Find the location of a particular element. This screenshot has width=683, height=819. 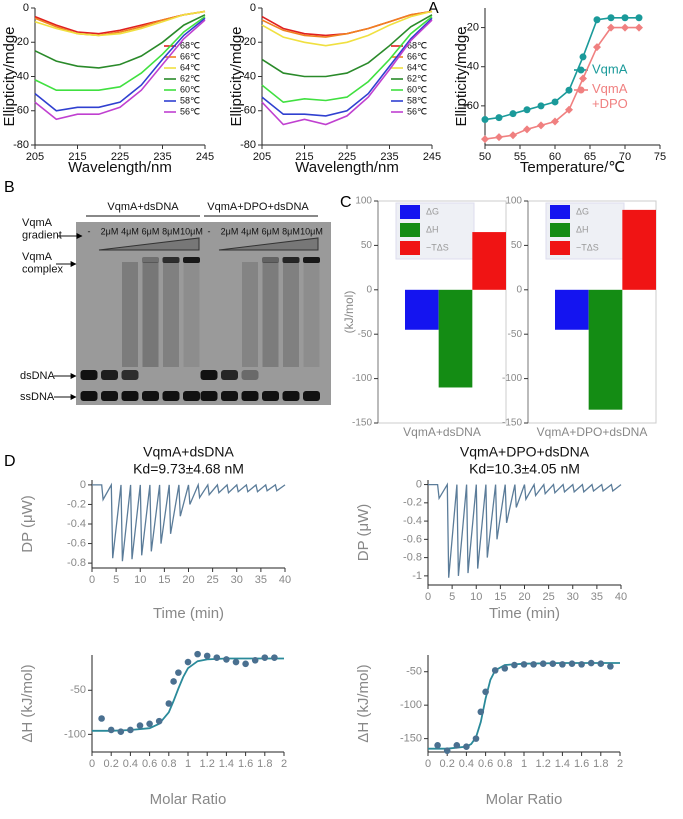

y-tick-label: 0 is located at coordinates (26, 8).